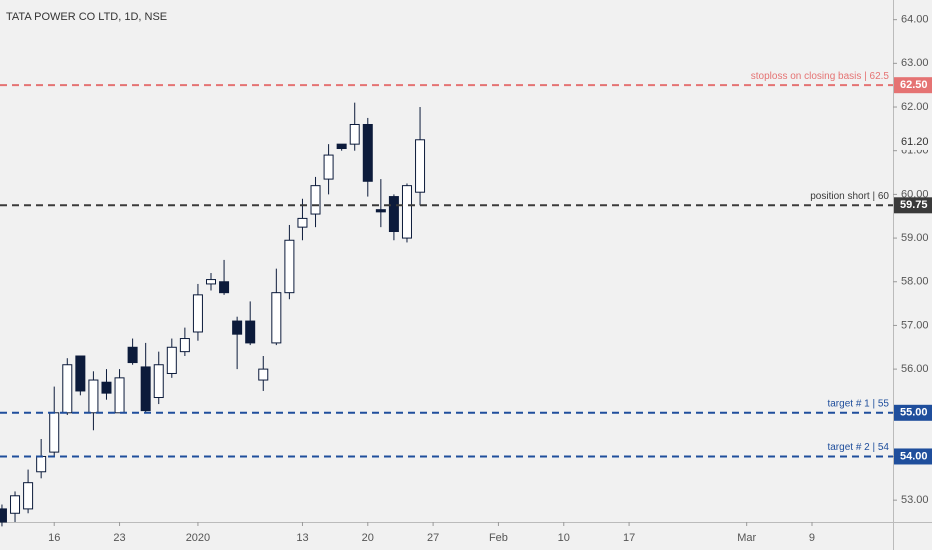 The image size is (932, 550). I want to click on chart-title: TATA POWER CO LTD, 1D, NSE, so click(86, 17).